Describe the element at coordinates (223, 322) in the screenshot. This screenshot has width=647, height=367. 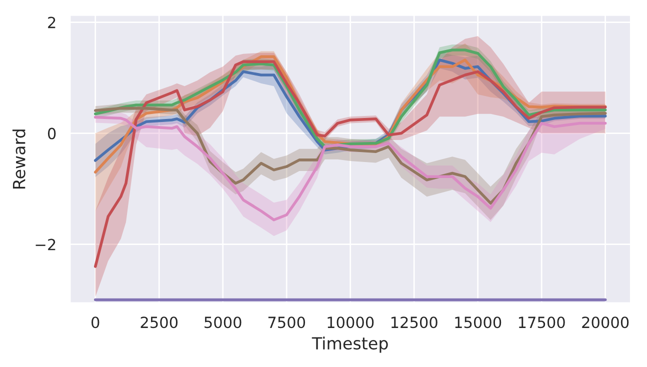
I see `x-tick-label: 5000` at that location.